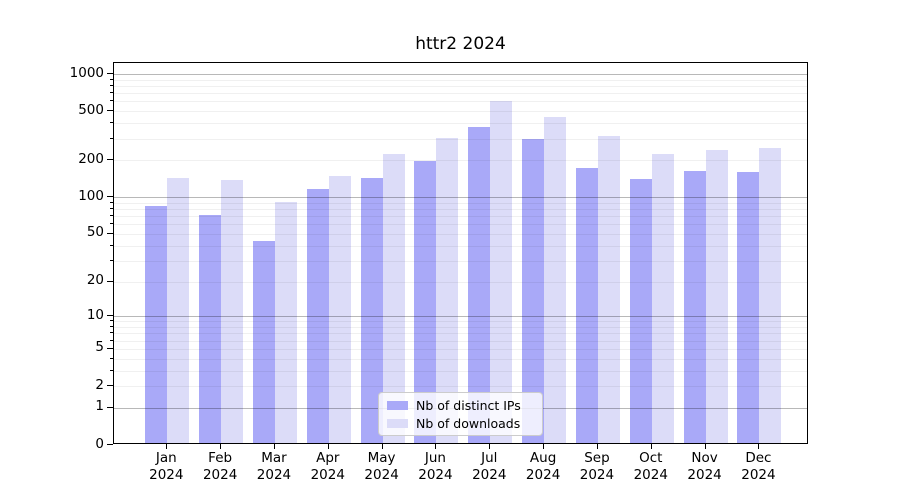 Image resolution: width=900 pixels, height=500 pixels. What do you see at coordinates (95, 280) in the screenshot?
I see `y-tick-label: 20` at bounding box center [95, 280].